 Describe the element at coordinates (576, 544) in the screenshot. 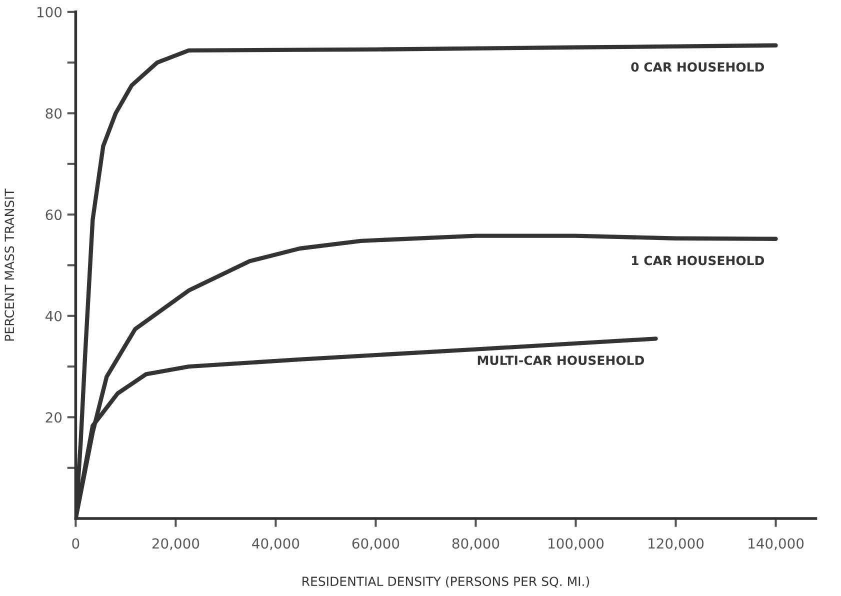

I see `x-tick-label: 100,000` at that location.